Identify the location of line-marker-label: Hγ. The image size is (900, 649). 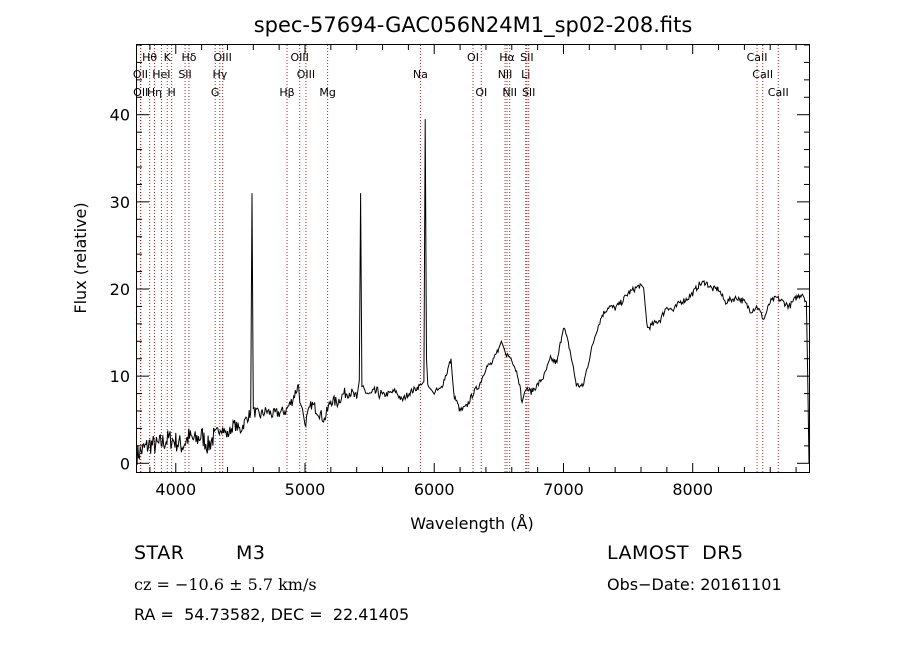
(219, 74).